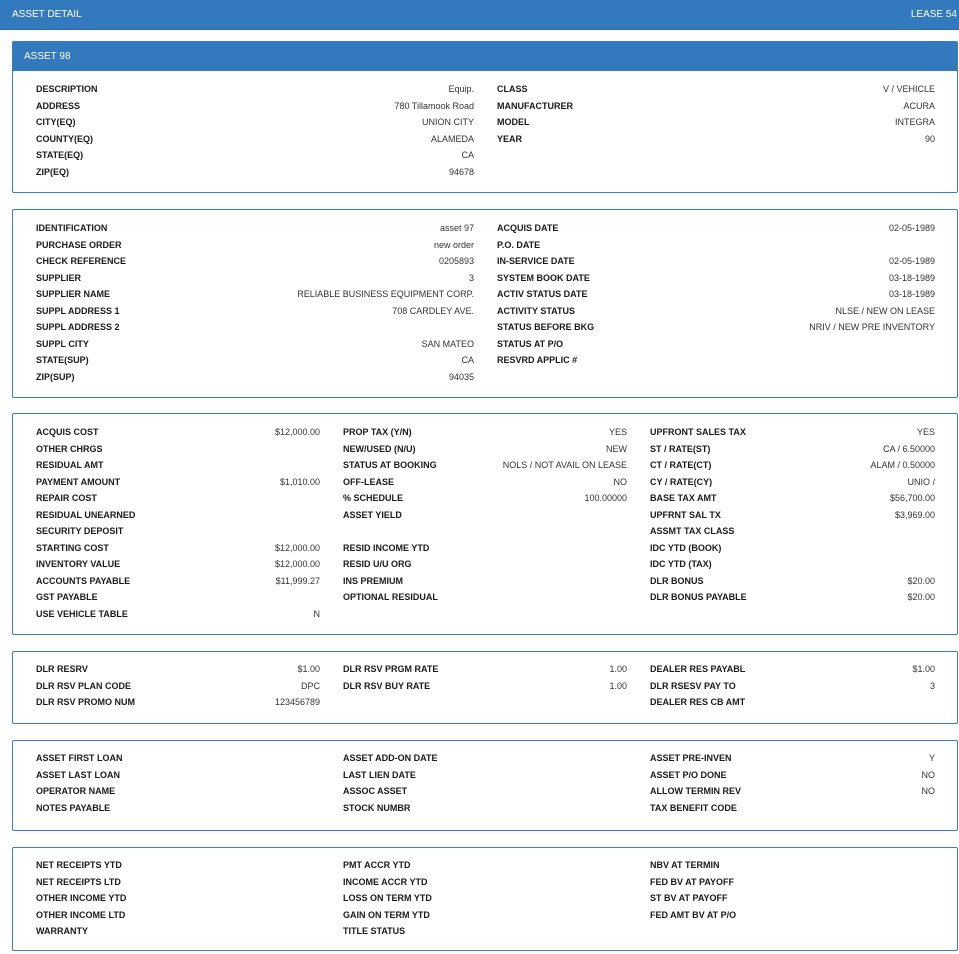  I want to click on field-label: ST BV AT PAYOFF, so click(689, 898).